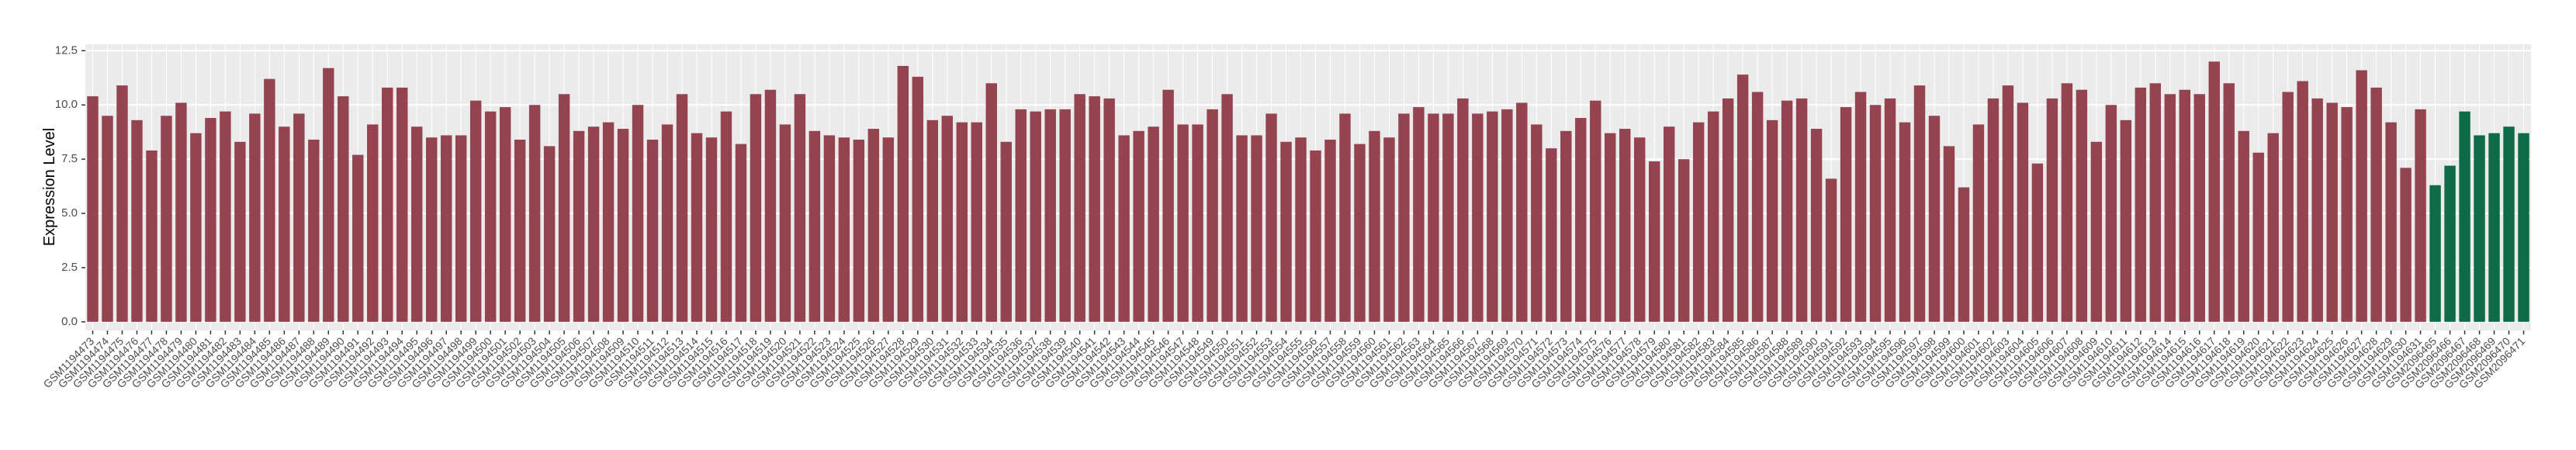 The image size is (2576, 450). Describe the element at coordinates (69, 213) in the screenshot. I see `y-tick-label: 5.0` at that location.